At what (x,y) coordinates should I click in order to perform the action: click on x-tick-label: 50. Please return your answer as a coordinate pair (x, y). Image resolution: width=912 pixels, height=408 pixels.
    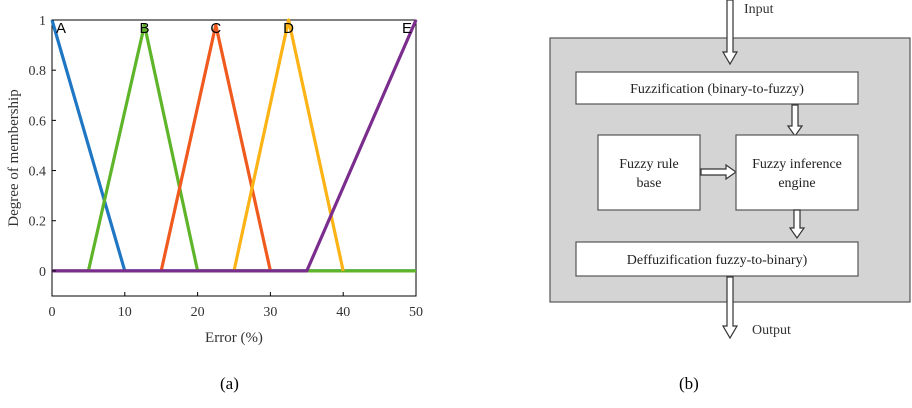
    Looking at the image, I should click on (416, 312).